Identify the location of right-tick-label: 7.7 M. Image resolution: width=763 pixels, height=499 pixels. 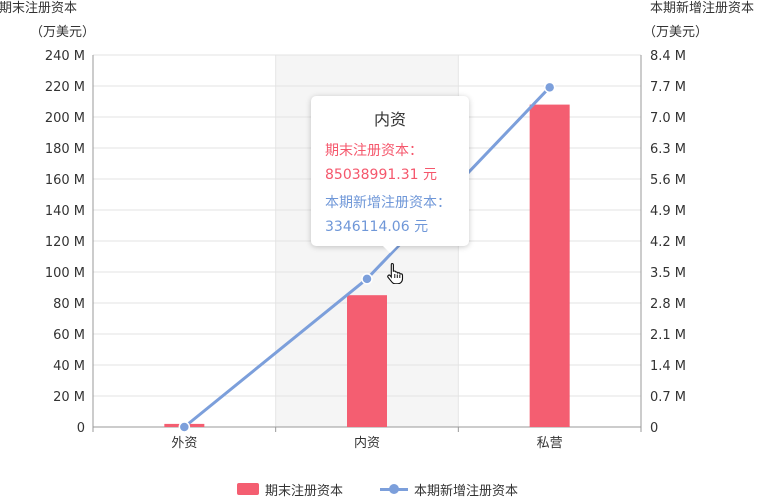
(668, 87).